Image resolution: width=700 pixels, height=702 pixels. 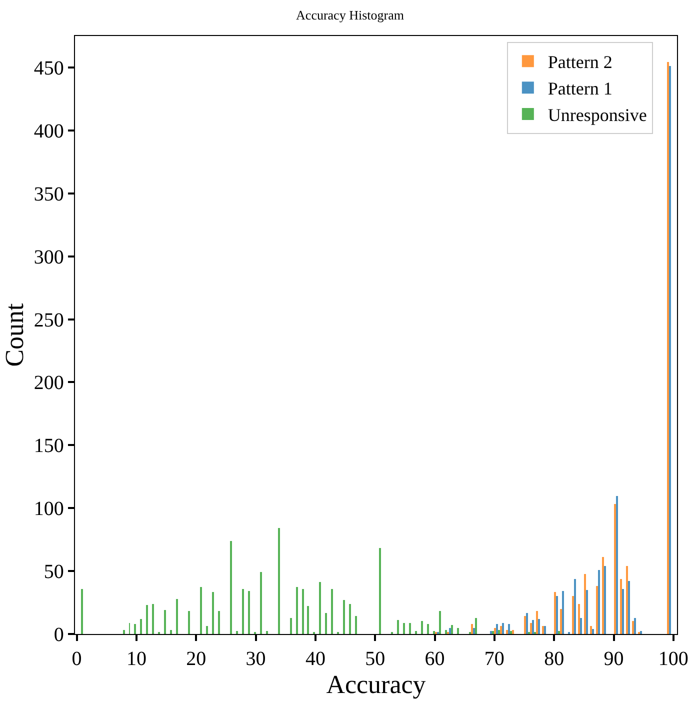 What do you see at coordinates (597, 115) in the screenshot?
I see `legend-label: Unresponsive` at bounding box center [597, 115].